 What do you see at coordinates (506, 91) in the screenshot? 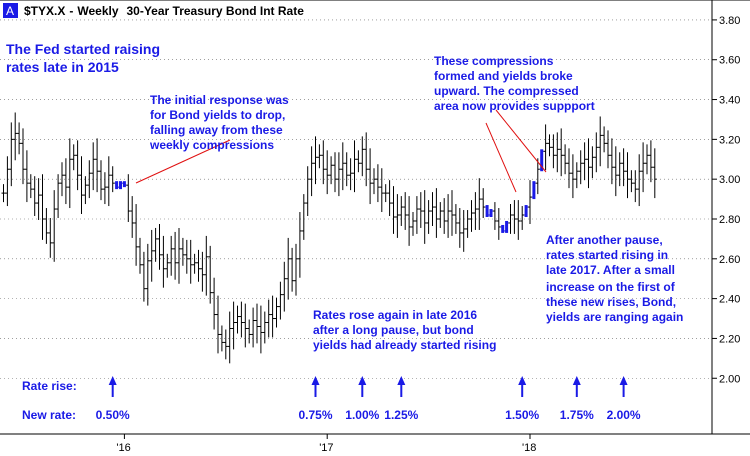
I see `annotation-compression-line3: upward. The compressed` at bounding box center [506, 91].